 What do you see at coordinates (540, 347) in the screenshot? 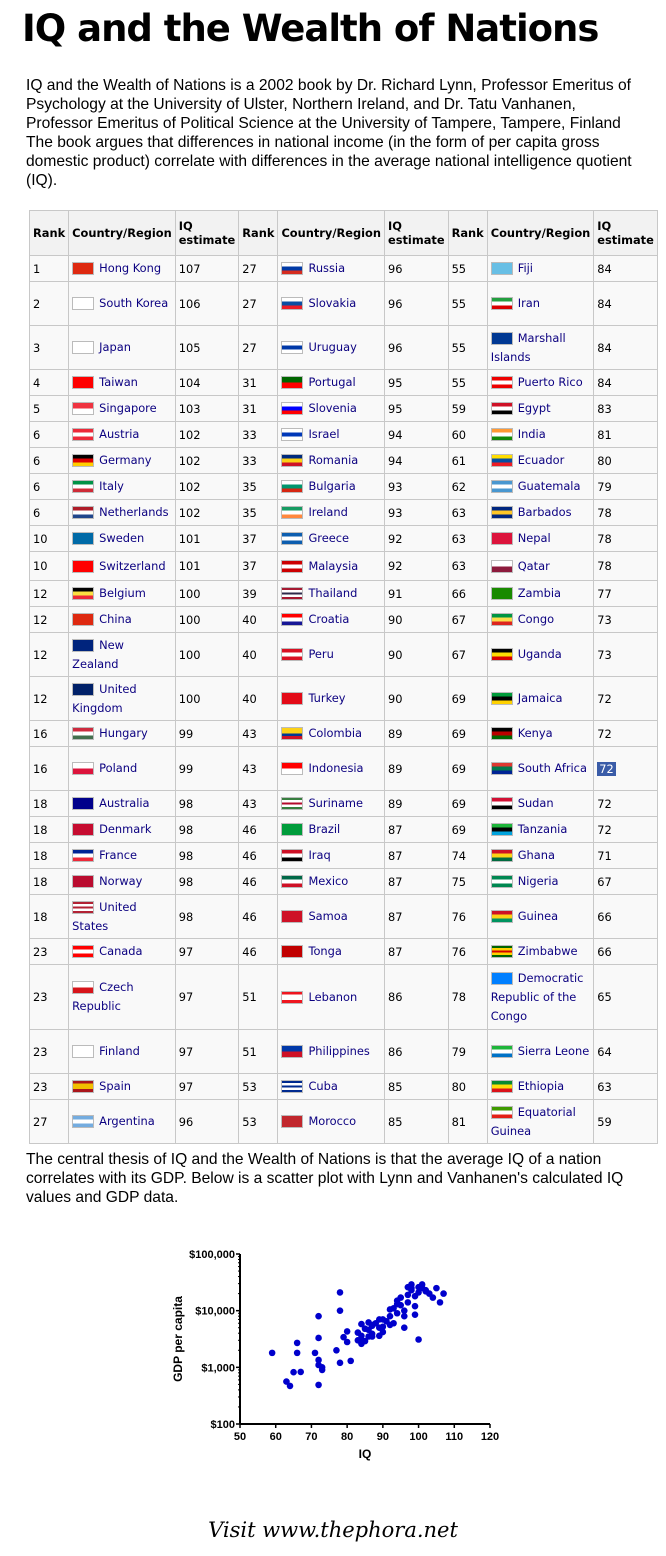
I see `country-cell: Marshall Islands` at bounding box center [540, 347].